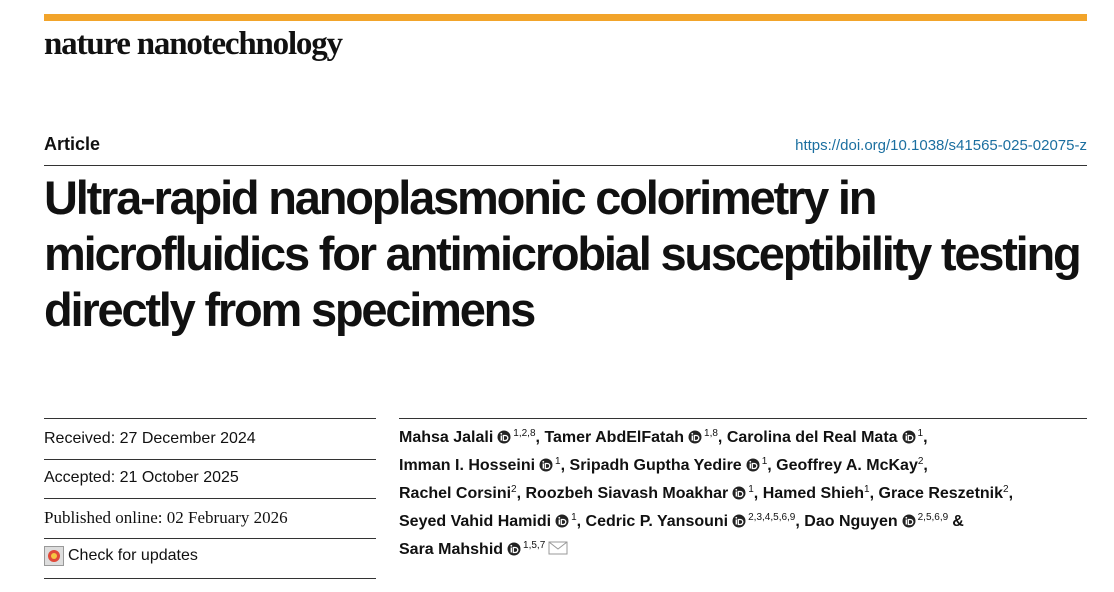 The width and height of the screenshot is (1114, 592). What do you see at coordinates (150, 438) in the screenshot?
I see `received-date: Received: 27 December 2024` at bounding box center [150, 438].